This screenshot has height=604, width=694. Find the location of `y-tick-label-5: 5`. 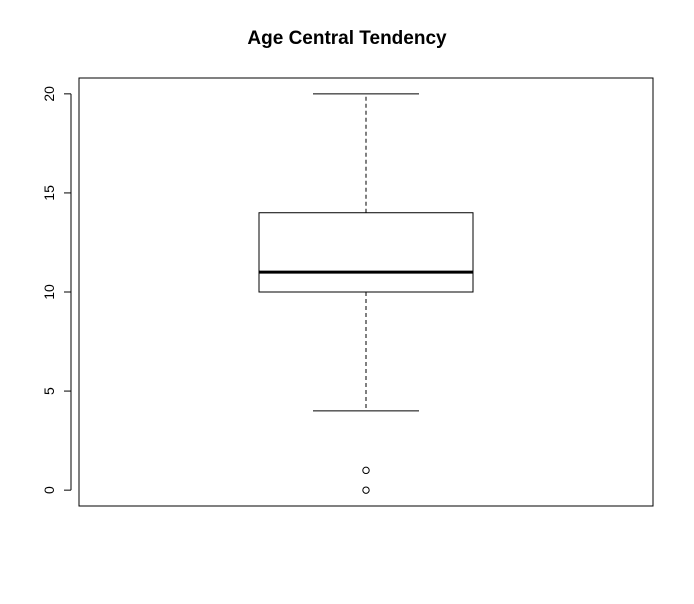

y-tick-label-5: 5 is located at coordinates (49, 391).